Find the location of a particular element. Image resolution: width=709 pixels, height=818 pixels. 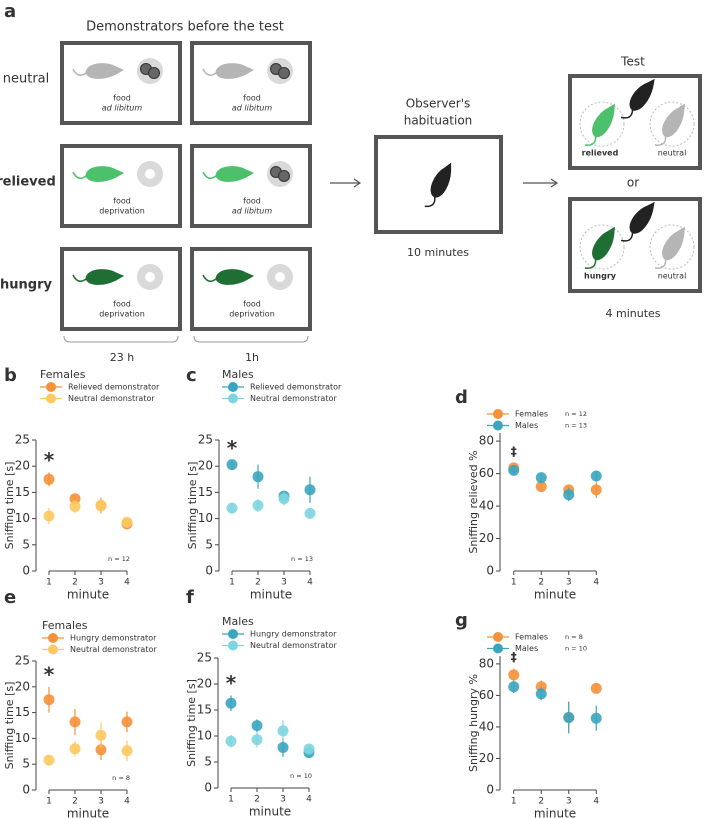

legend-label: Hungry demonstrator is located at coordinates (293, 634).